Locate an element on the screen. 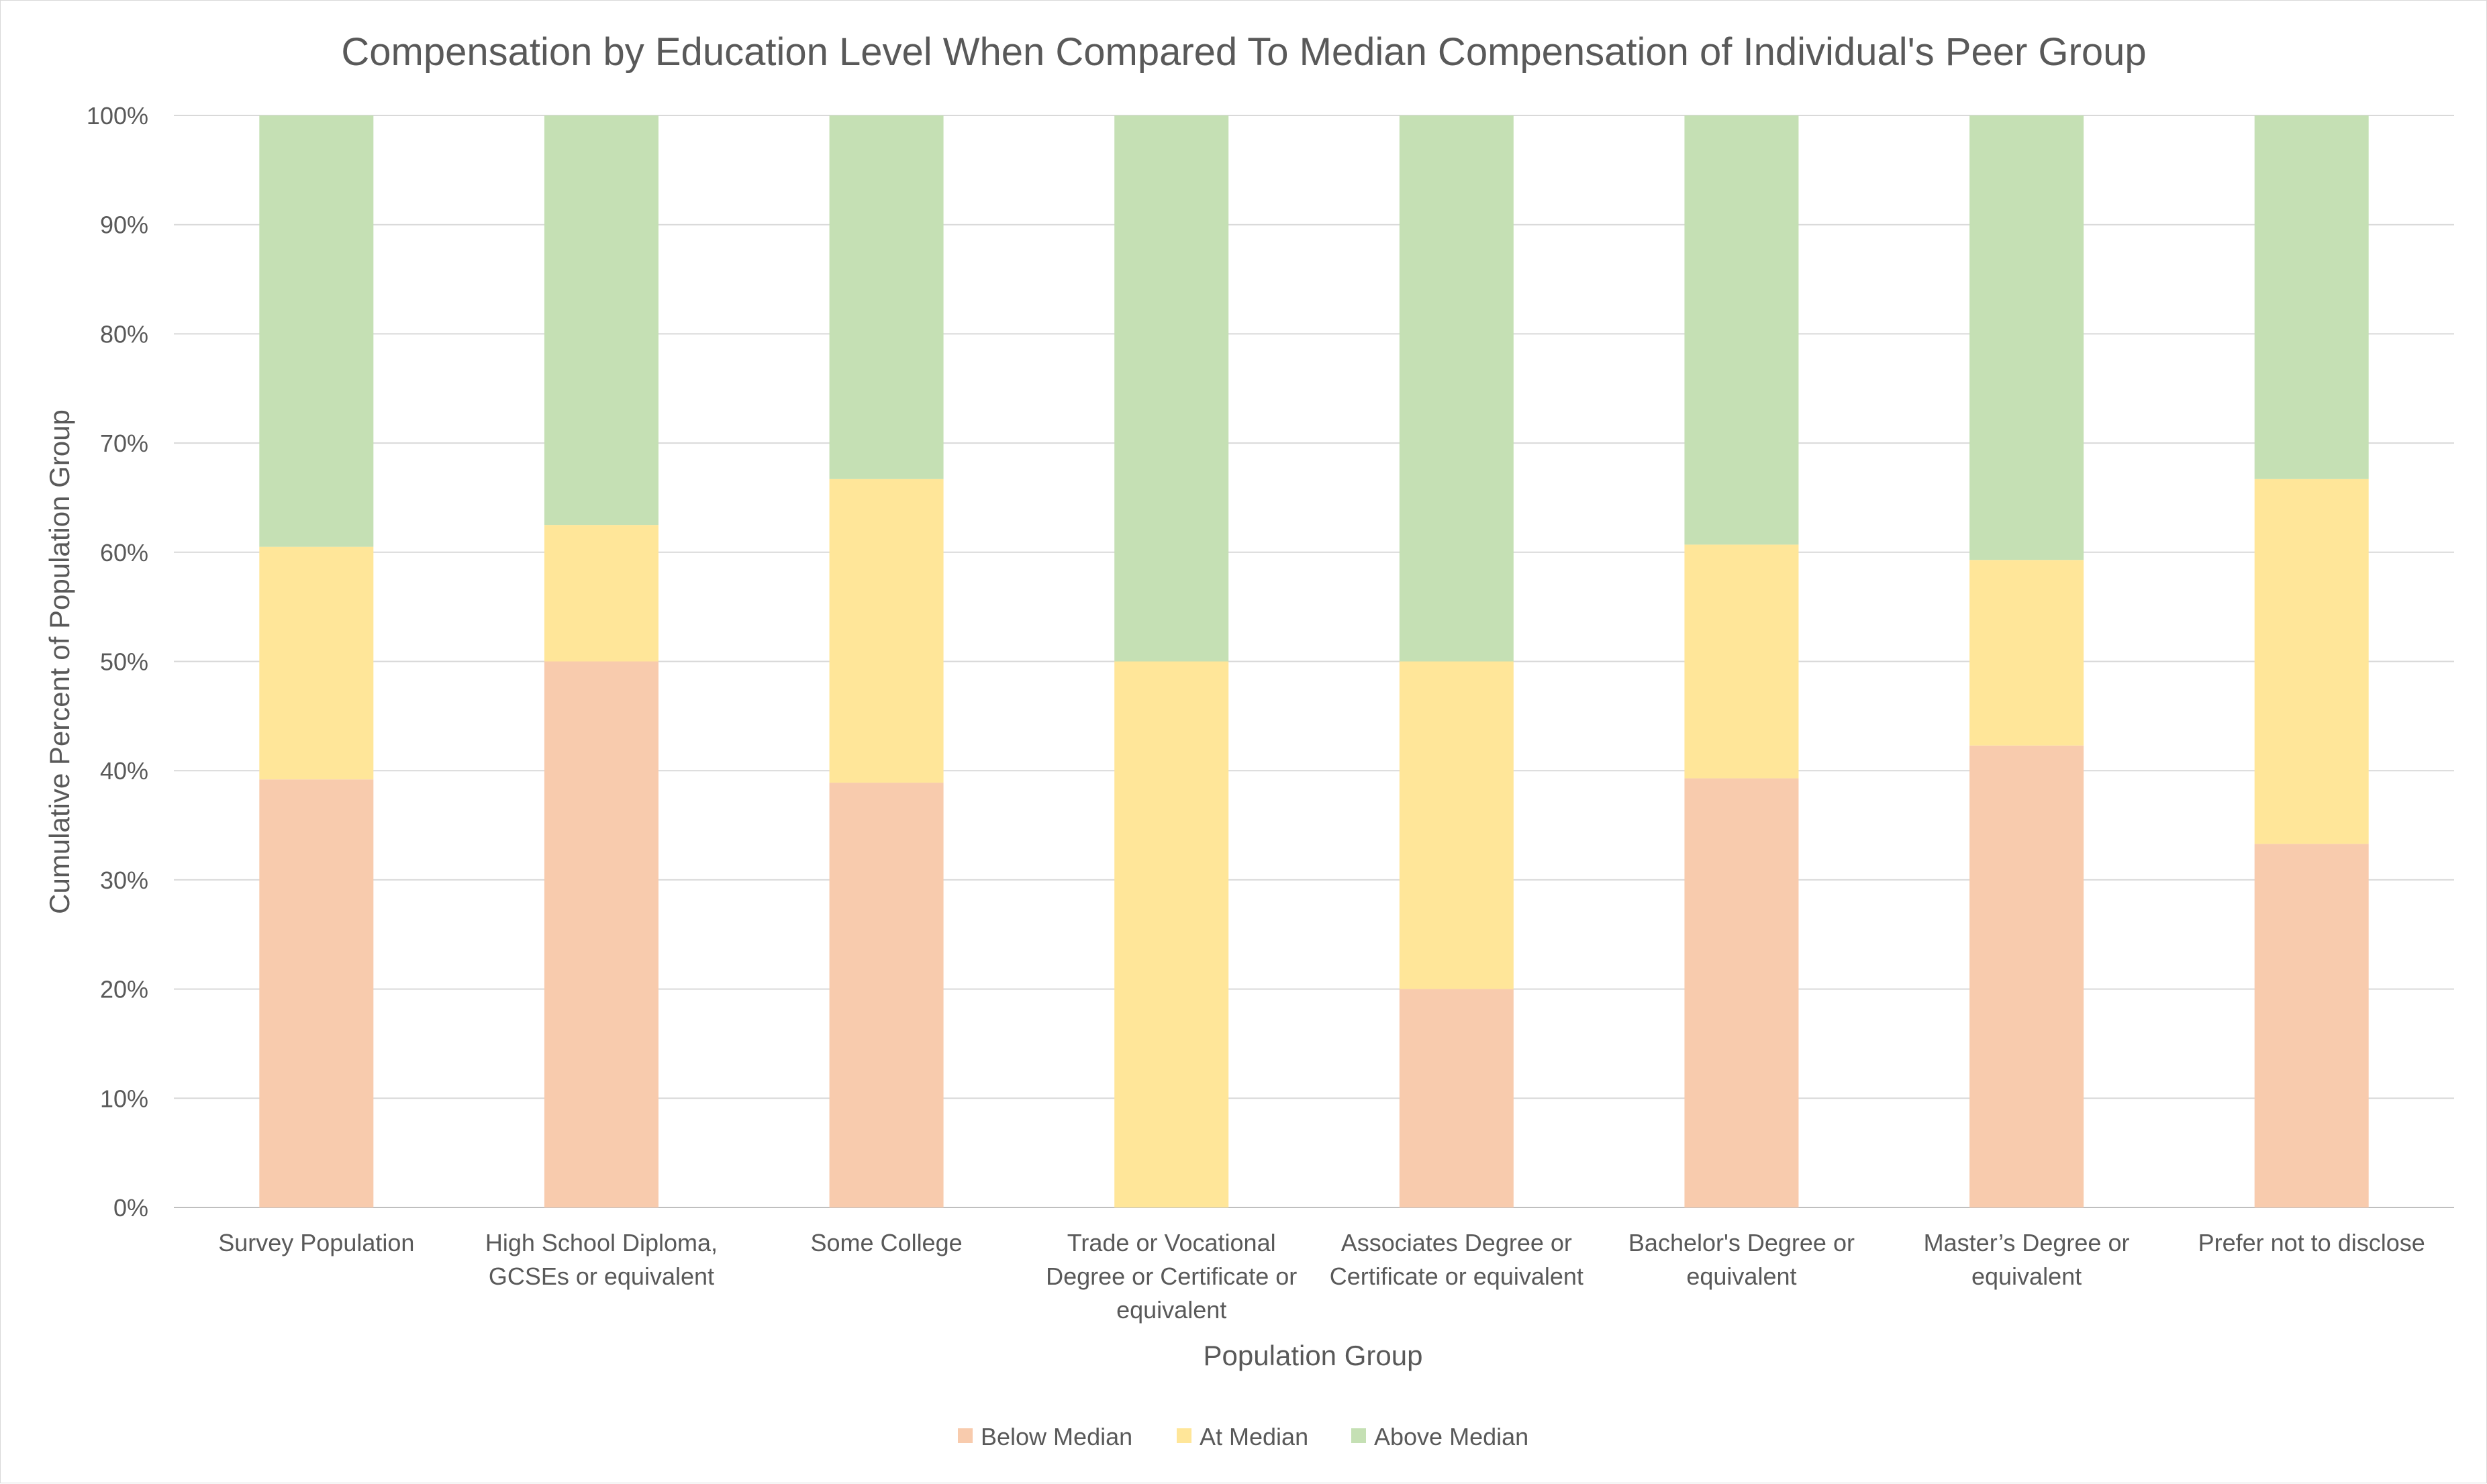 The height and width of the screenshot is (1484, 2487). legend-label: Above Median is located at coordinates (1451, 1436).